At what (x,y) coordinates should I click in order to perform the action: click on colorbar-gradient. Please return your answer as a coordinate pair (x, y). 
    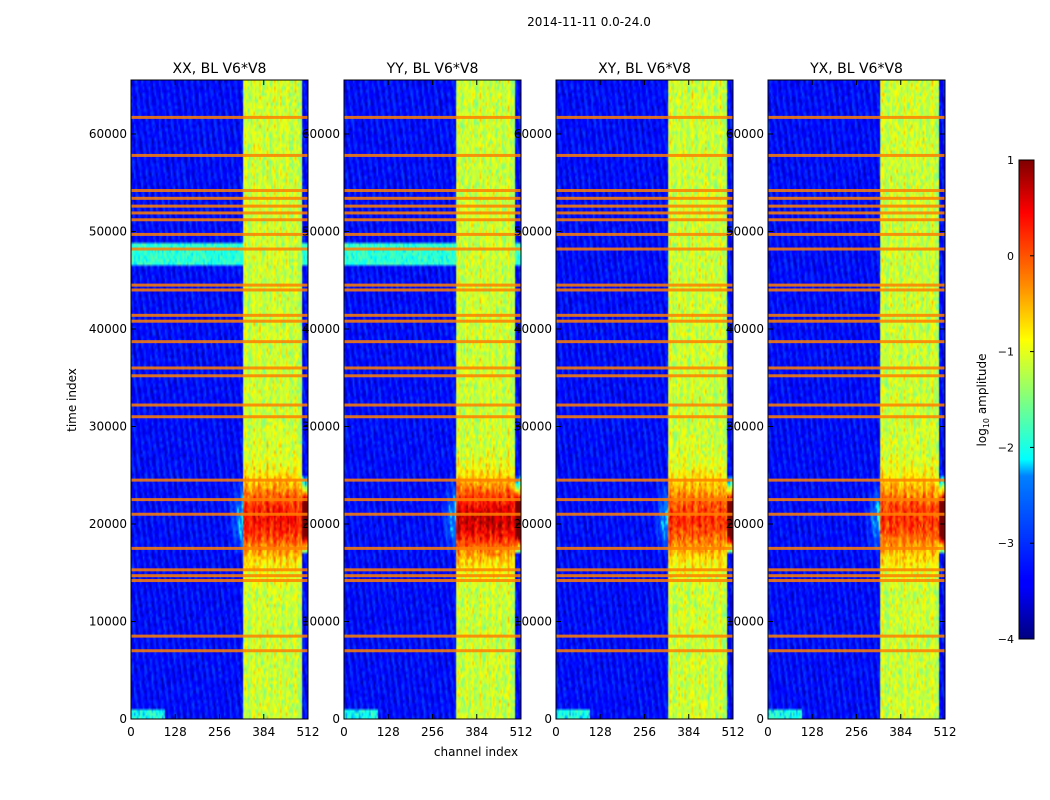
    Looking at the image, I should click on (1026, 399).